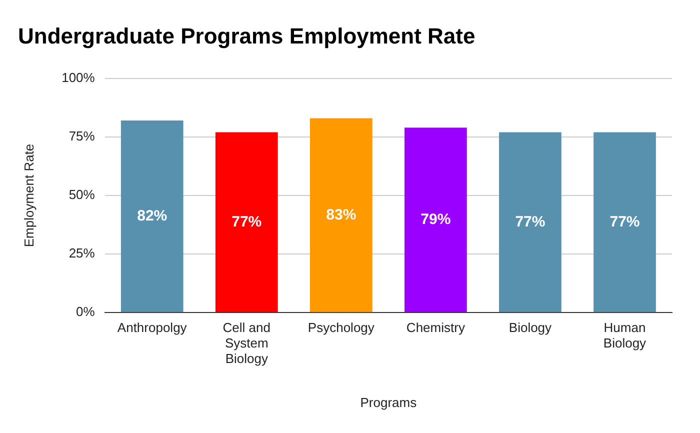 This screenshot has width=700, height=433. I want to click on x-tick-label: Chemistry, so click(436, 327).